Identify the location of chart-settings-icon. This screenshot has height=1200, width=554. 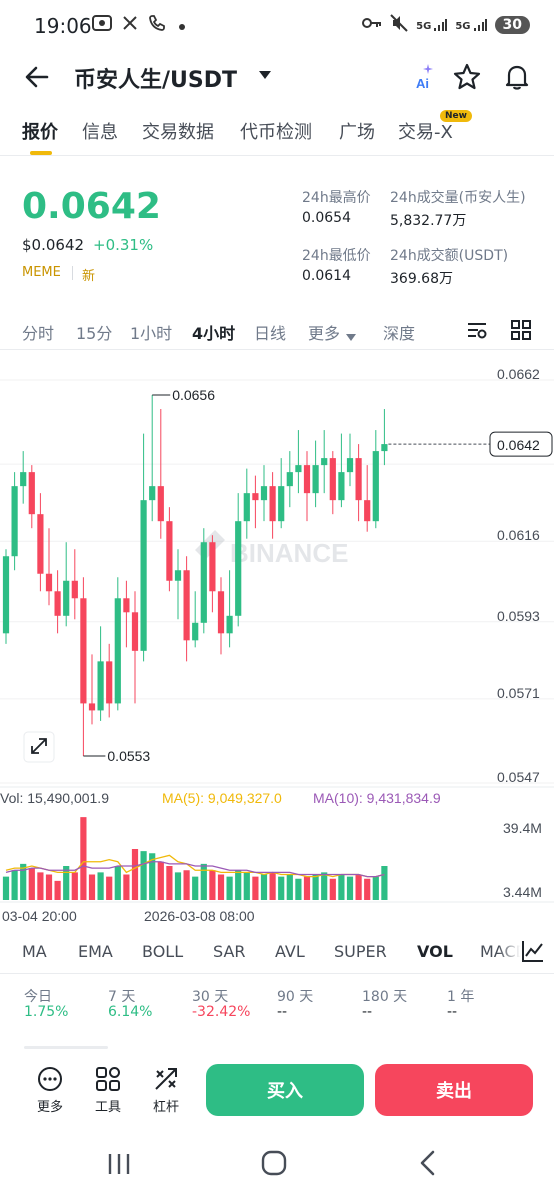
(477, 332).